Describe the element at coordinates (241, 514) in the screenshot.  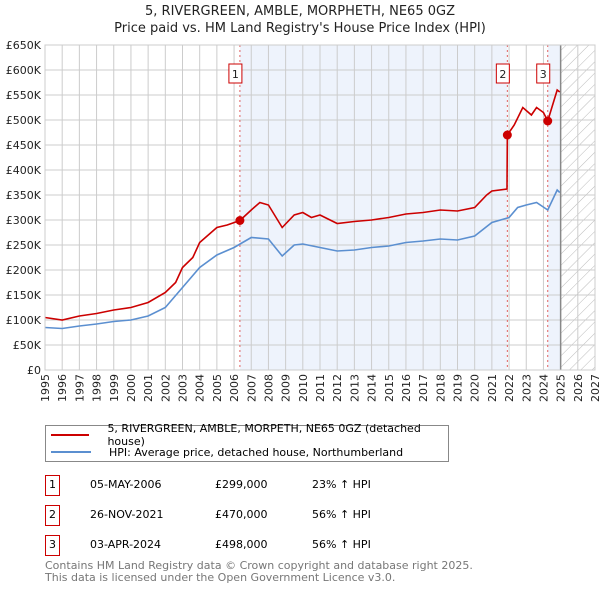
I see `sale-price: £470,000` at that location.